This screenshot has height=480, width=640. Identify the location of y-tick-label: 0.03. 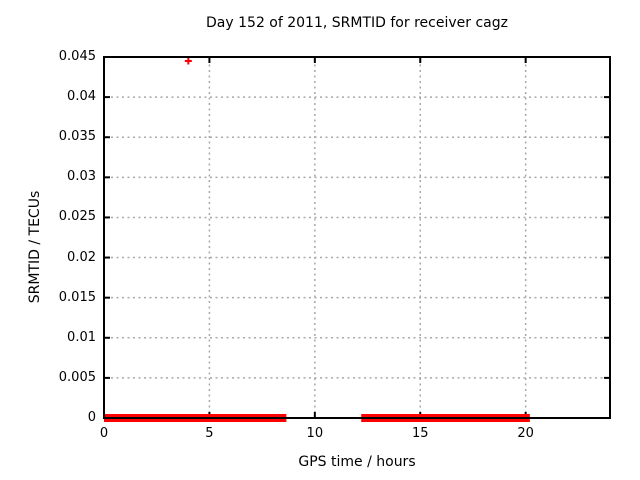
(81, 177).